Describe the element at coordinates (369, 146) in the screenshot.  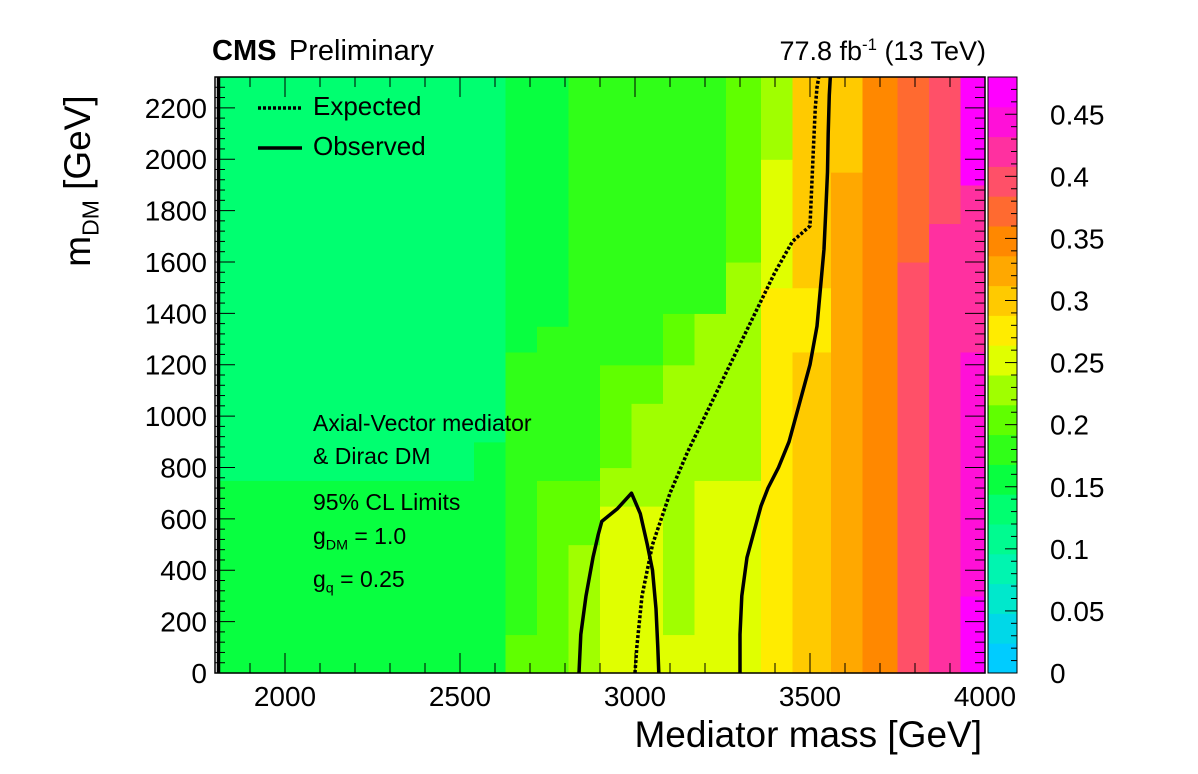
I see `legend-observed-label: Observed` at that location.